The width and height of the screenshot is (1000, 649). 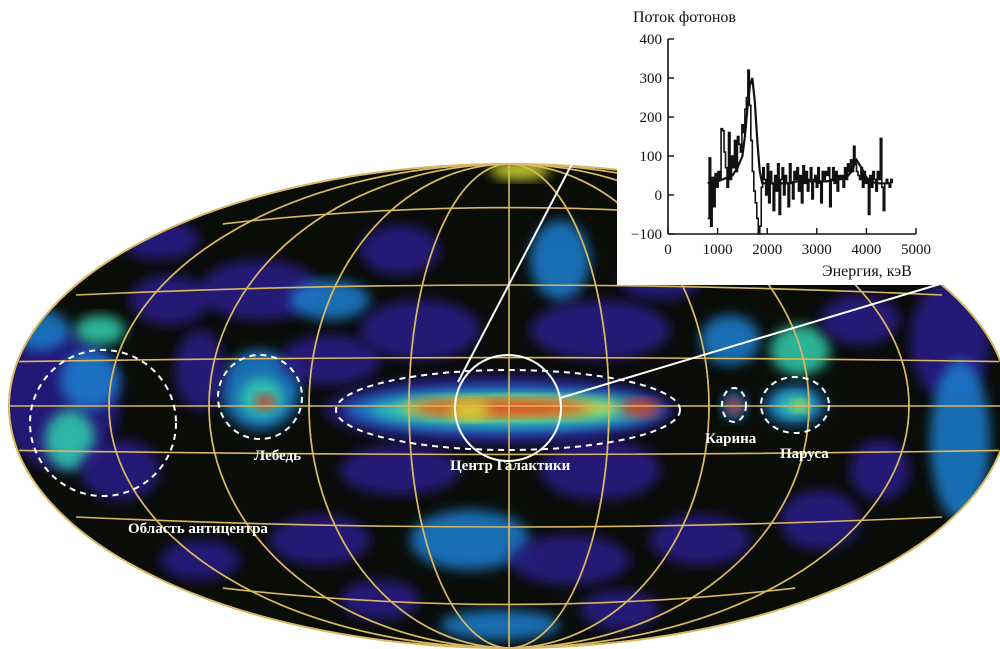 I want to click on x-ticks: 0 1000 2000 3000 4000 5000, so click(x=797, y=243).